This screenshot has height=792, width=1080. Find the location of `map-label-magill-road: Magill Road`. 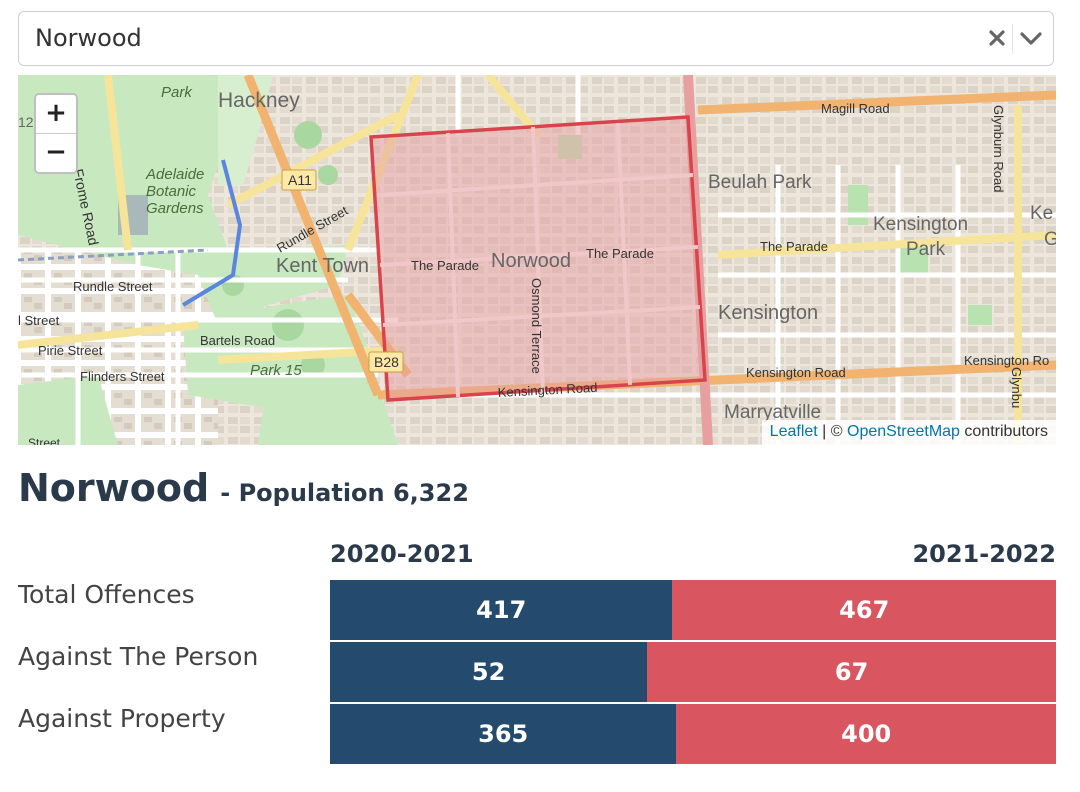

map-label-magill-road: Magill Road is located at coordinates (855, 108).